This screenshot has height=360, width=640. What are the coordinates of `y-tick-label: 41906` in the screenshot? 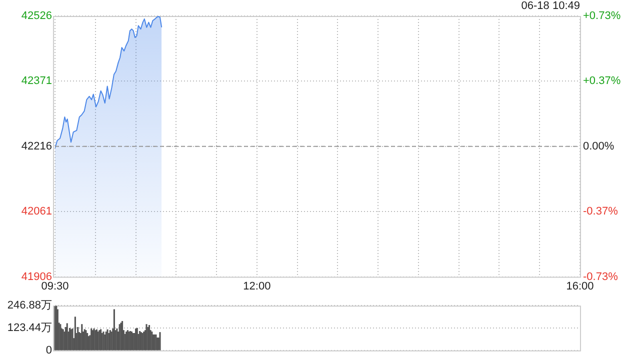 It's located at (36, 276).